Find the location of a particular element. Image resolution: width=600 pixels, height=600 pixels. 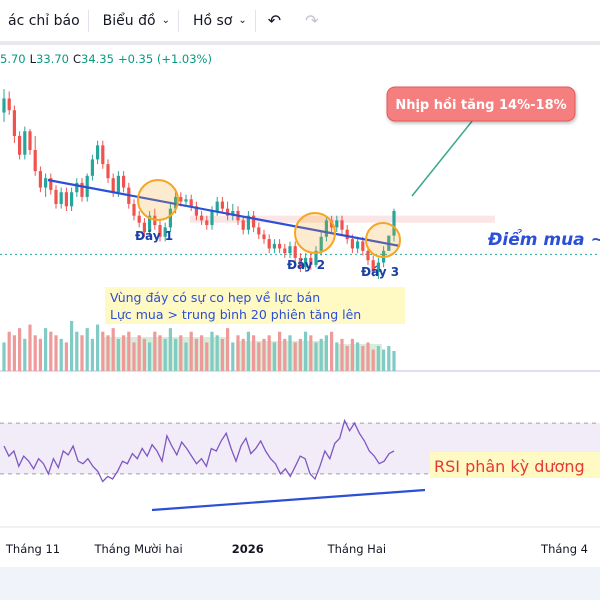

time-tick-label: 2026 is located at coordinates (248, 549).